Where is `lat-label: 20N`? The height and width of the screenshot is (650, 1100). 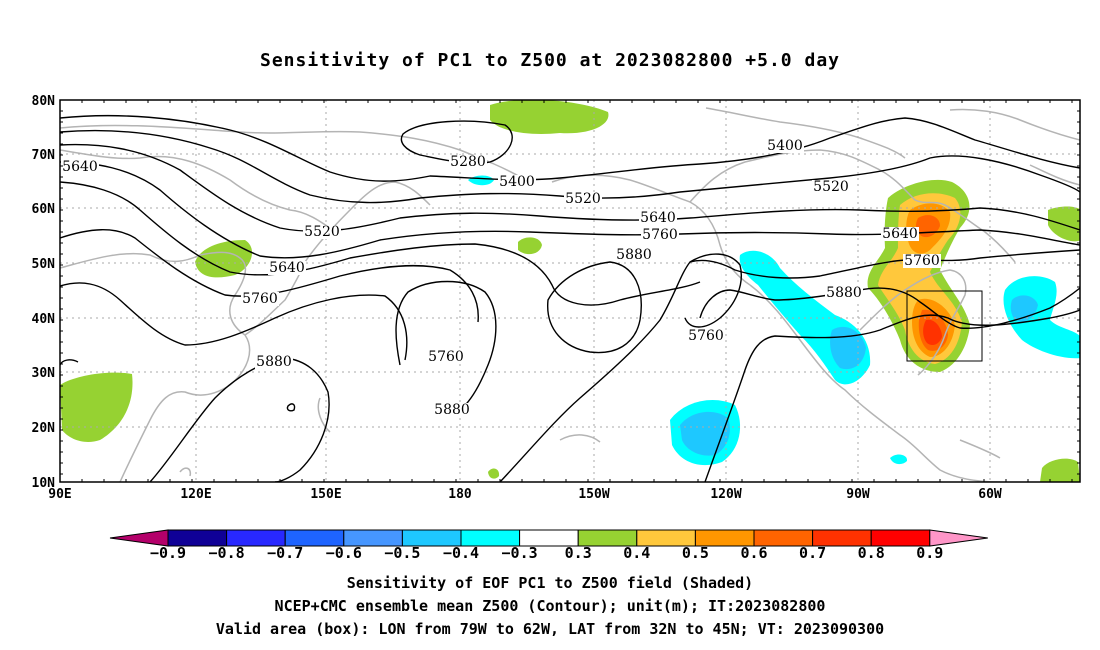 lat-label: 20N is located at coordinates (44, 428).